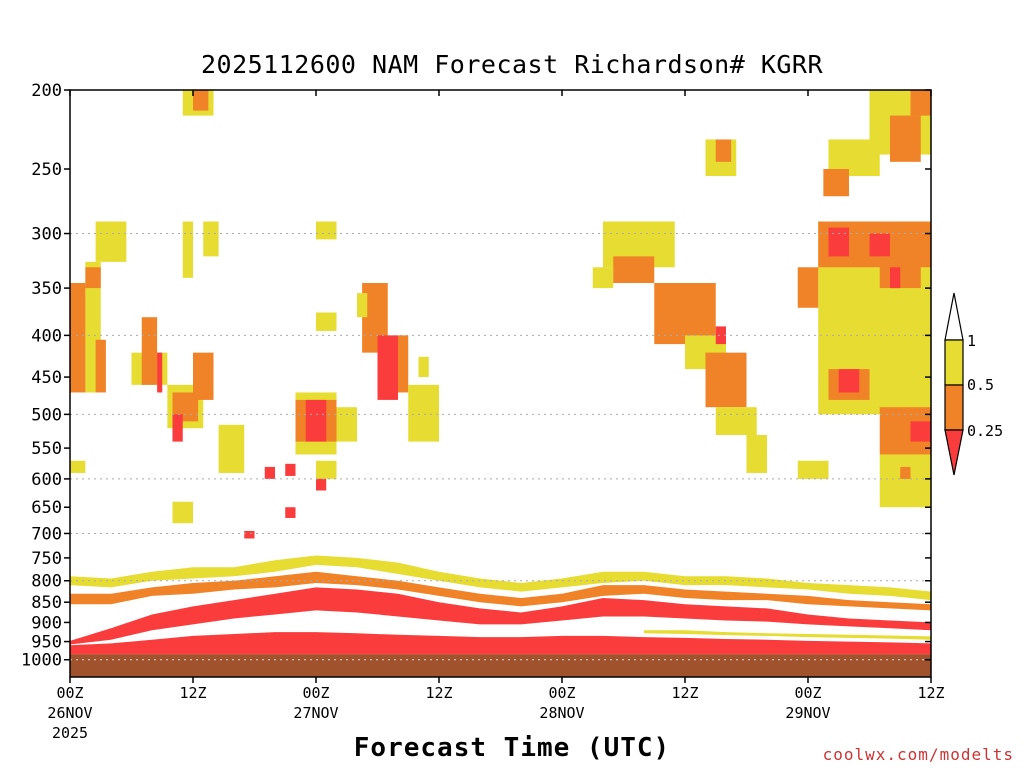 This screenshot has height=768, width=1024. What do you see at coordinates (69, 713) in the screenshot?
I see `x-tick-date: 26NOV` at bounding box center [69, 713].